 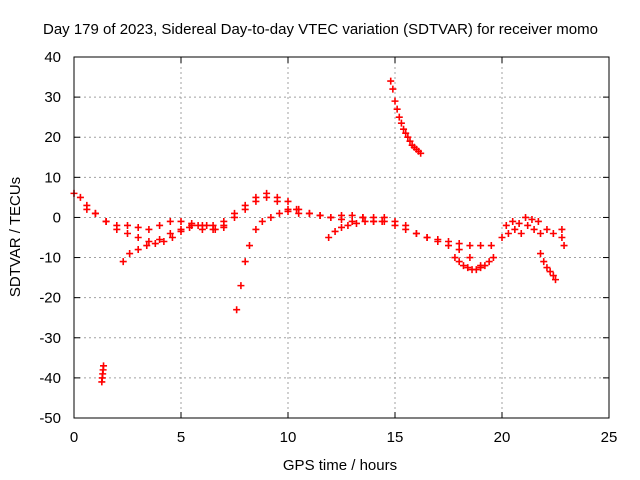 I want to click on y-tick-label: 40, so click(x=52, y=57).